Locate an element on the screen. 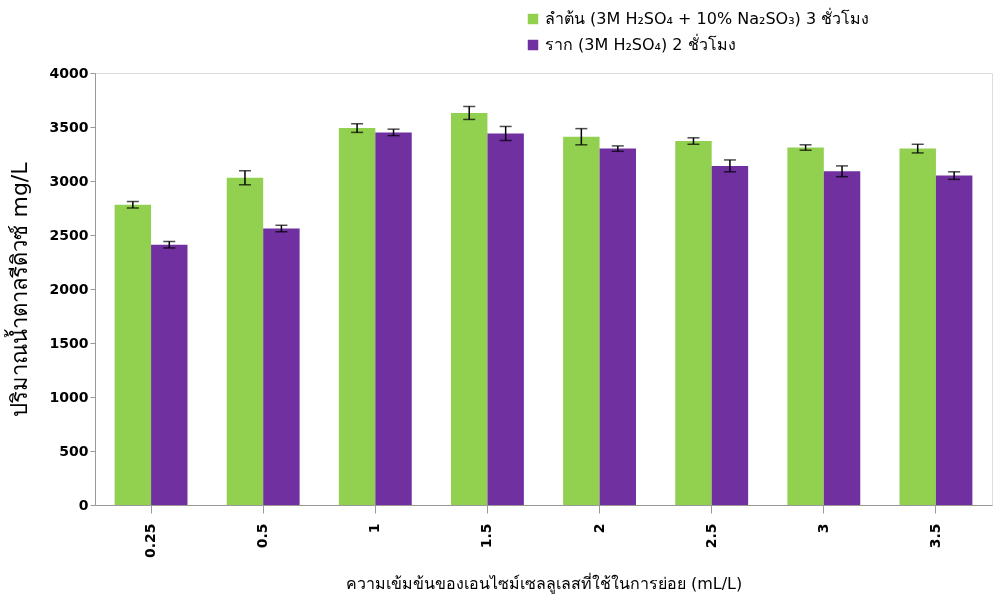 The image size is (1004, 600). x-tick-label: 3.5 is located at coordinates (934, 536).